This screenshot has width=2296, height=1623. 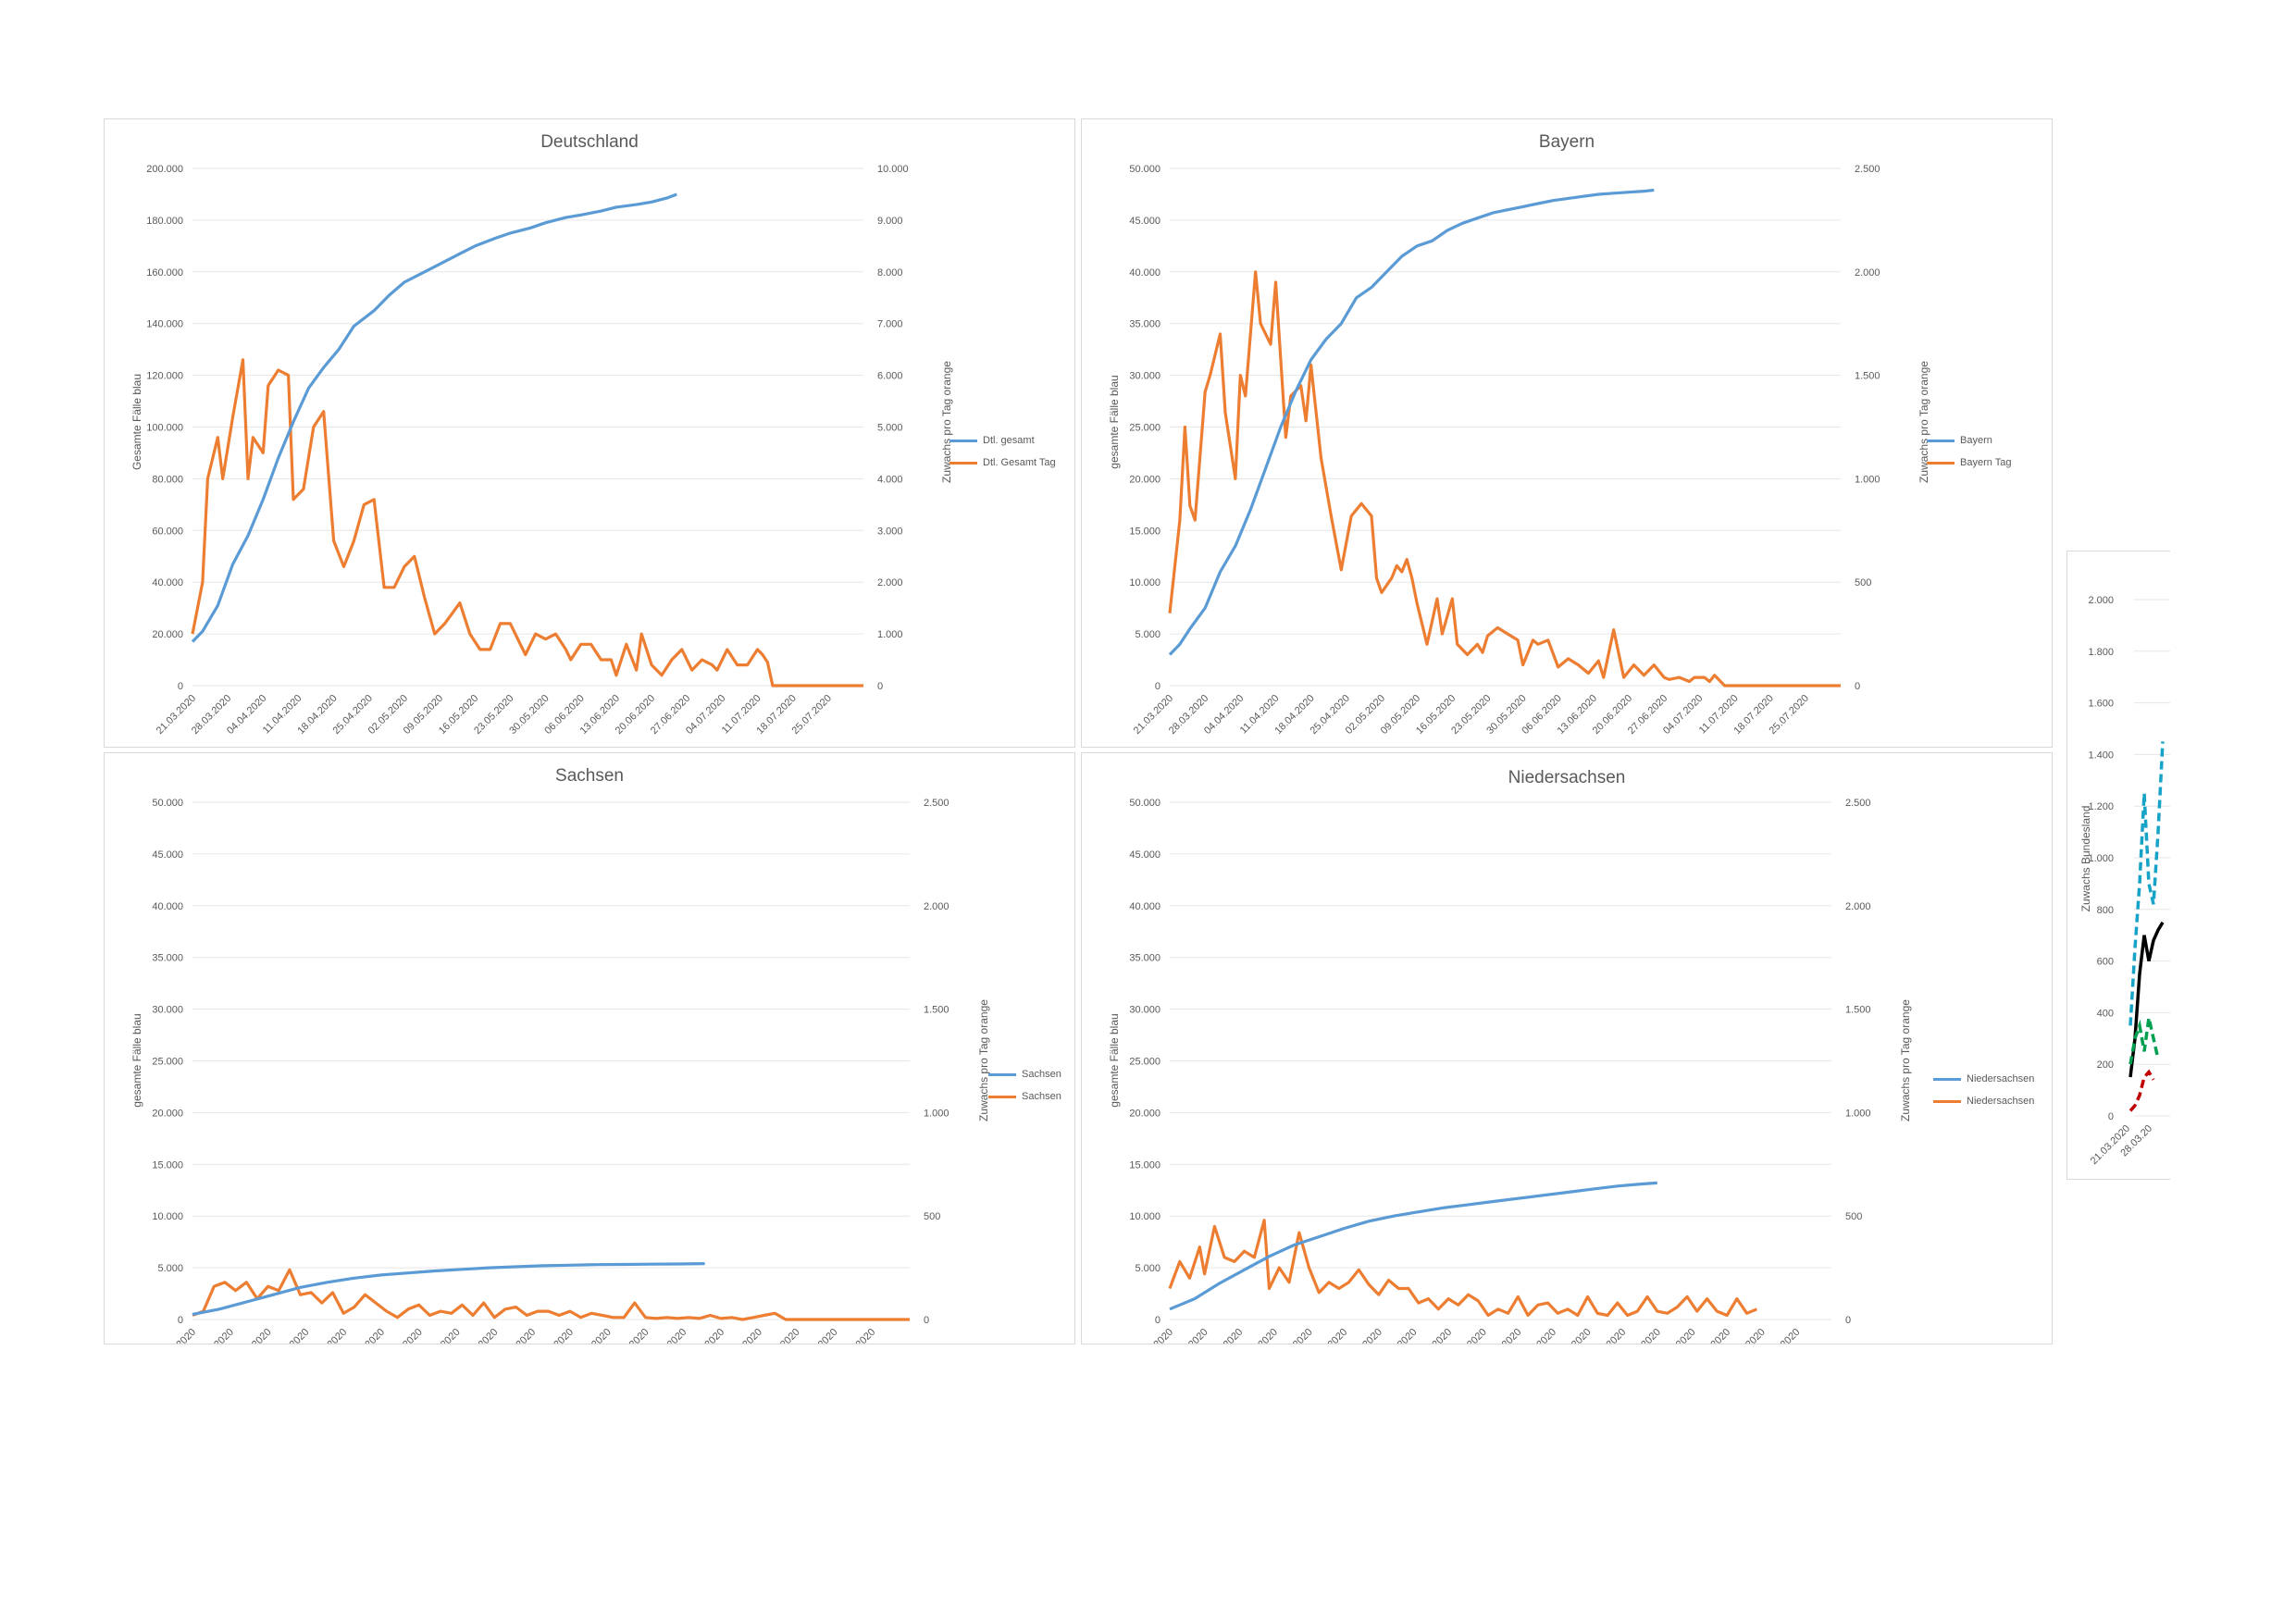 What do you see at coordinates (402, 1335) in the screenshot?
I see `x-tick-label: 02.05.2020` at bounding box center [402, 1335].